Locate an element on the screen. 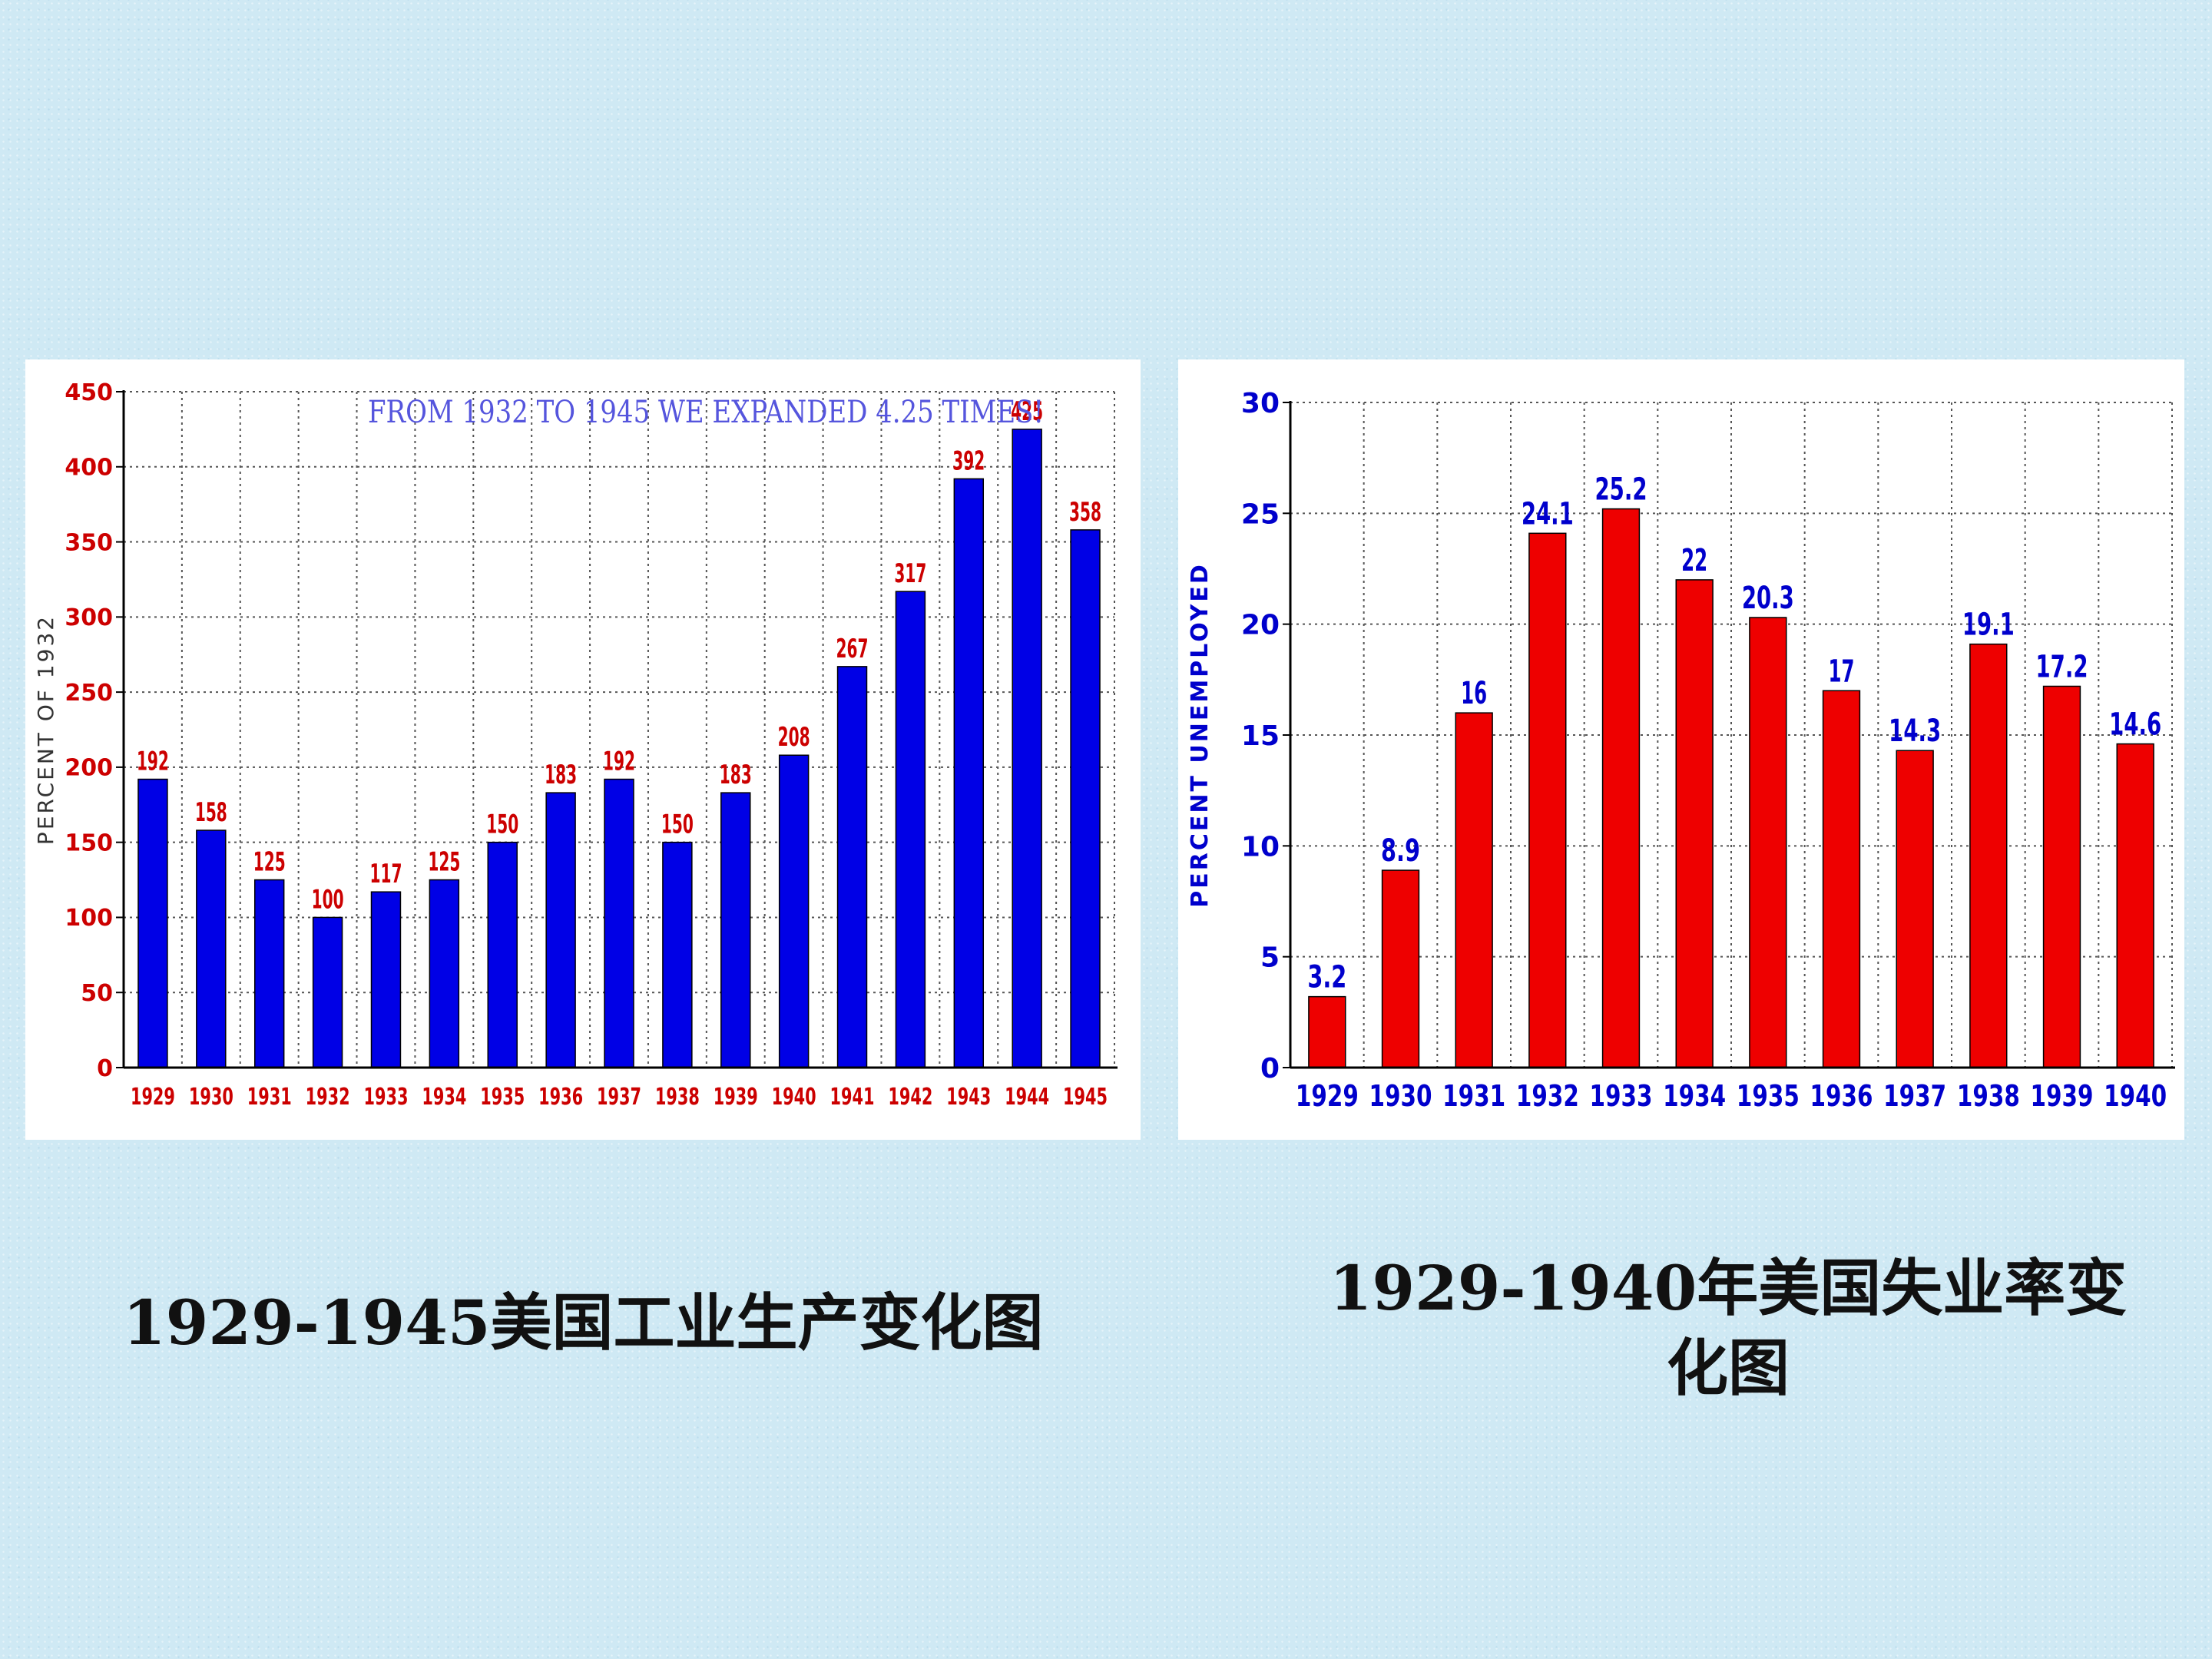 This screenshot has height=1659, width=2212. data-label: 117 is located at coordinates (385, 874).